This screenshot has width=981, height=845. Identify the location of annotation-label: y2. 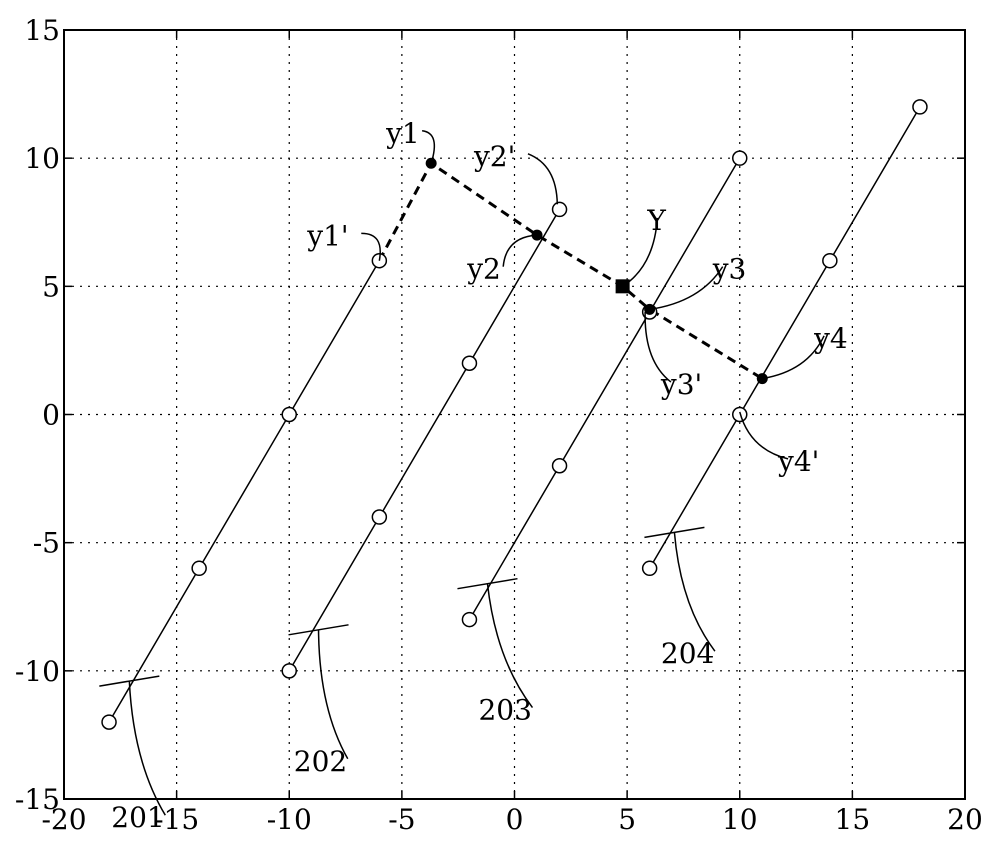
(483, 269).